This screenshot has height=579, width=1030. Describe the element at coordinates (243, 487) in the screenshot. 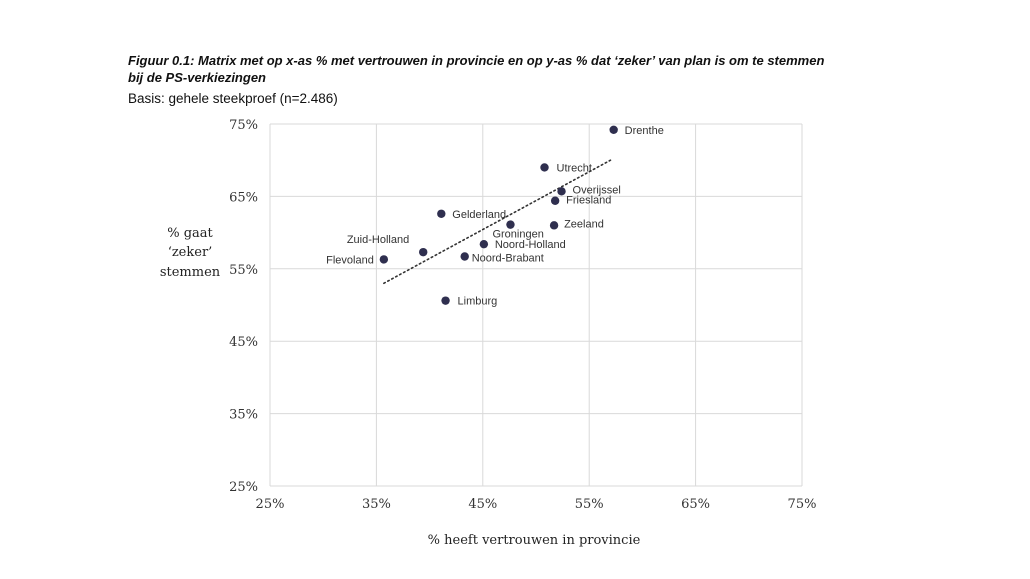

I see `y-tick-label: 25%` at that location.